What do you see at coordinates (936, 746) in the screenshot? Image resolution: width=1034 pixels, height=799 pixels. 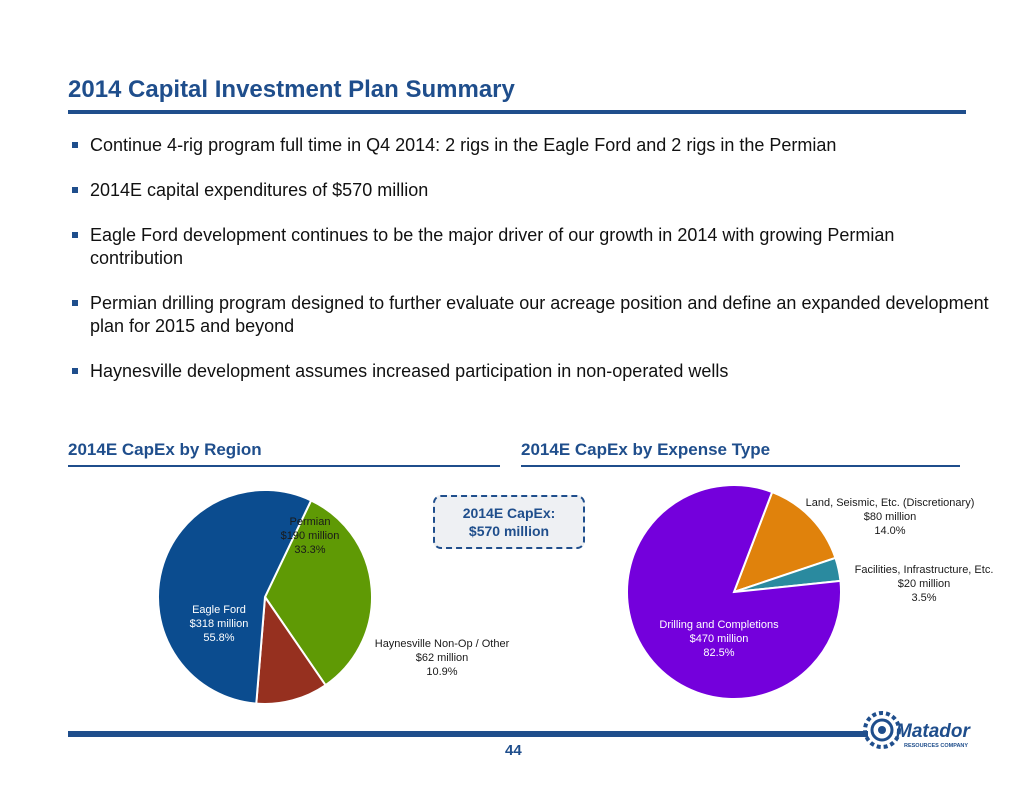 I see `logo-tagline: RESOURCES COMPANY` at bounding box center [936, 746].